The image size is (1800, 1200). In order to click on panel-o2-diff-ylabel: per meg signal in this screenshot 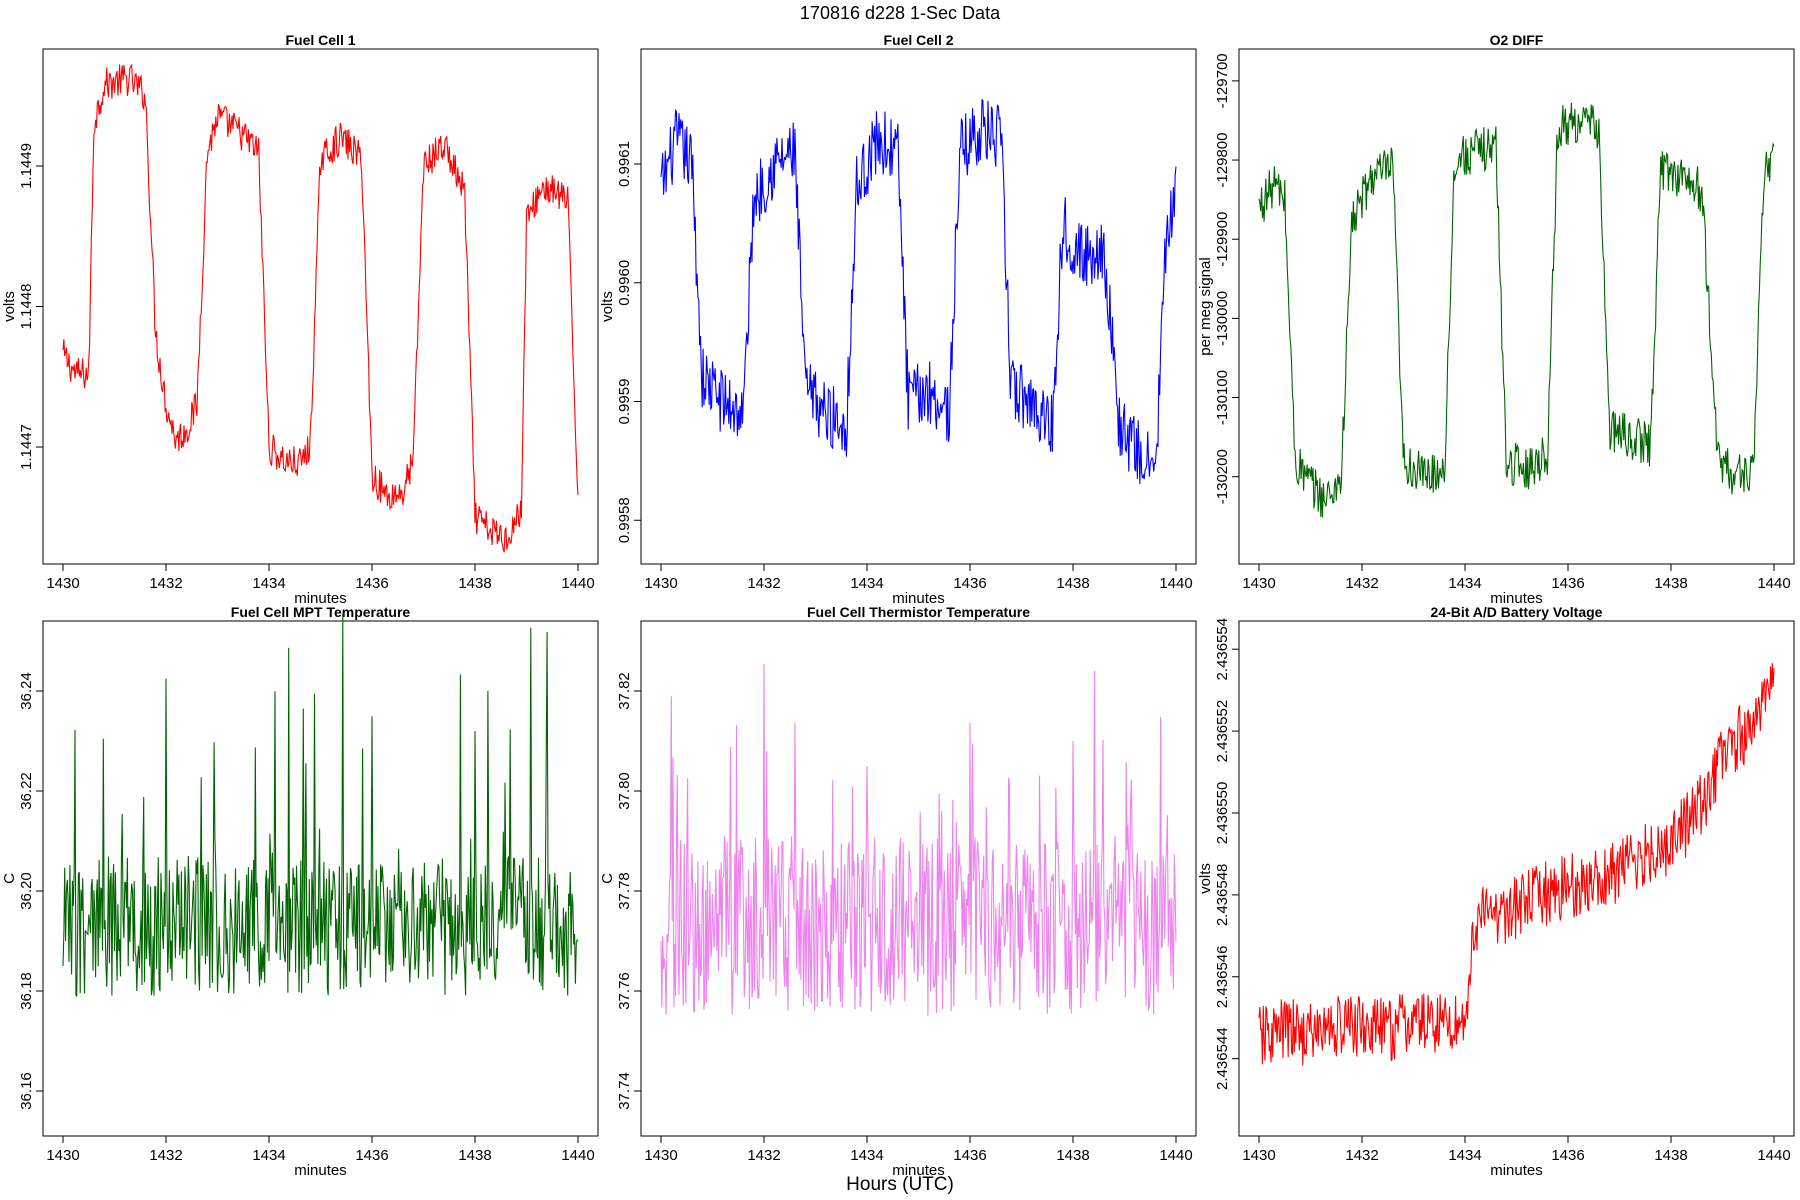, I will do `click(1205, 306)`.